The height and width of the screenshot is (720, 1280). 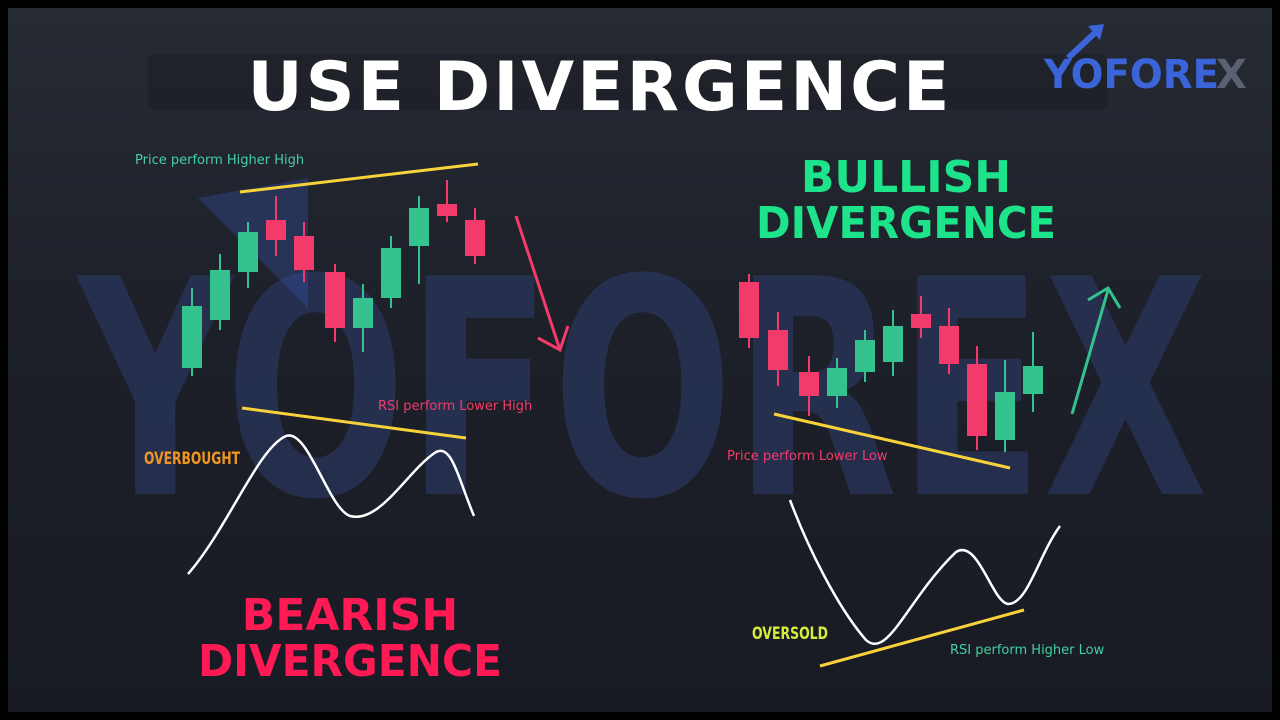 What do you see at coordinates (1131, 75) in the screenshot?
I see `logo-text: YOFORE` at bounding box center [1131, 75].